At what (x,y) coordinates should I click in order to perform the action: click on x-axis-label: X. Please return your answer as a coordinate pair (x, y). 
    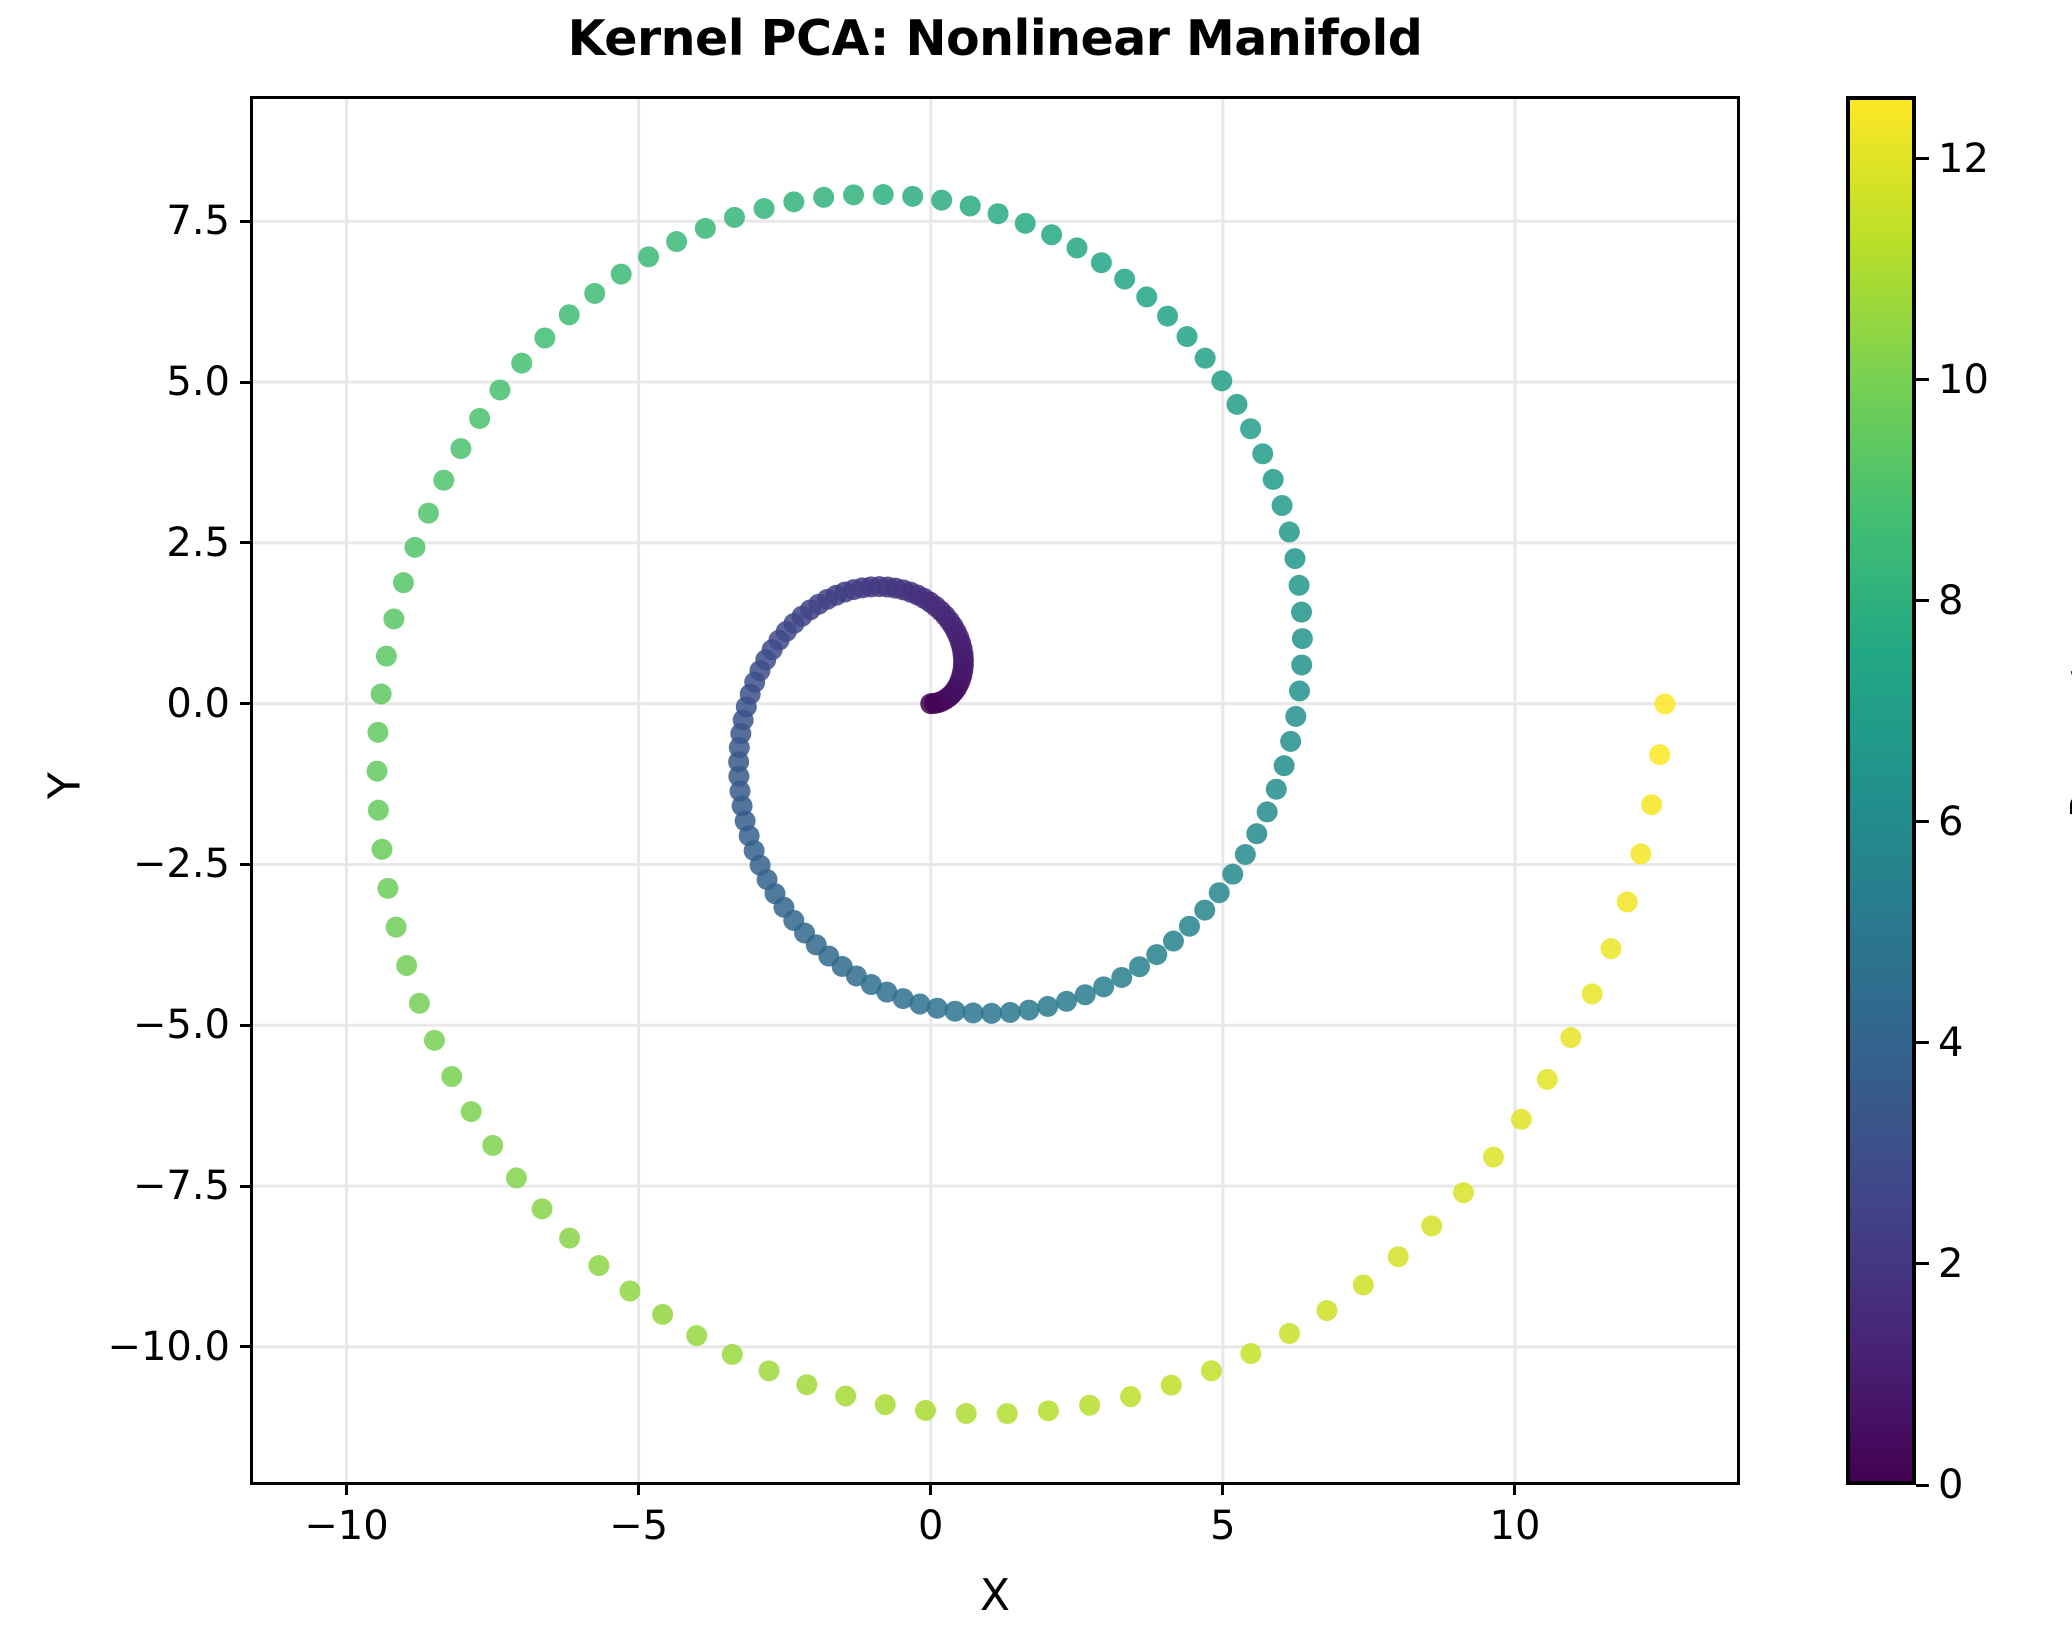
    Looking at the image, I should click on (995, 1595).